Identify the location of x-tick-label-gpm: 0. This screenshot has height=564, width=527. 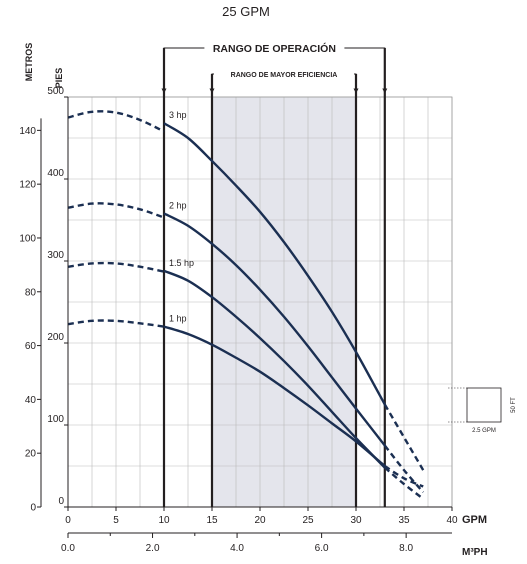
(68, 520).